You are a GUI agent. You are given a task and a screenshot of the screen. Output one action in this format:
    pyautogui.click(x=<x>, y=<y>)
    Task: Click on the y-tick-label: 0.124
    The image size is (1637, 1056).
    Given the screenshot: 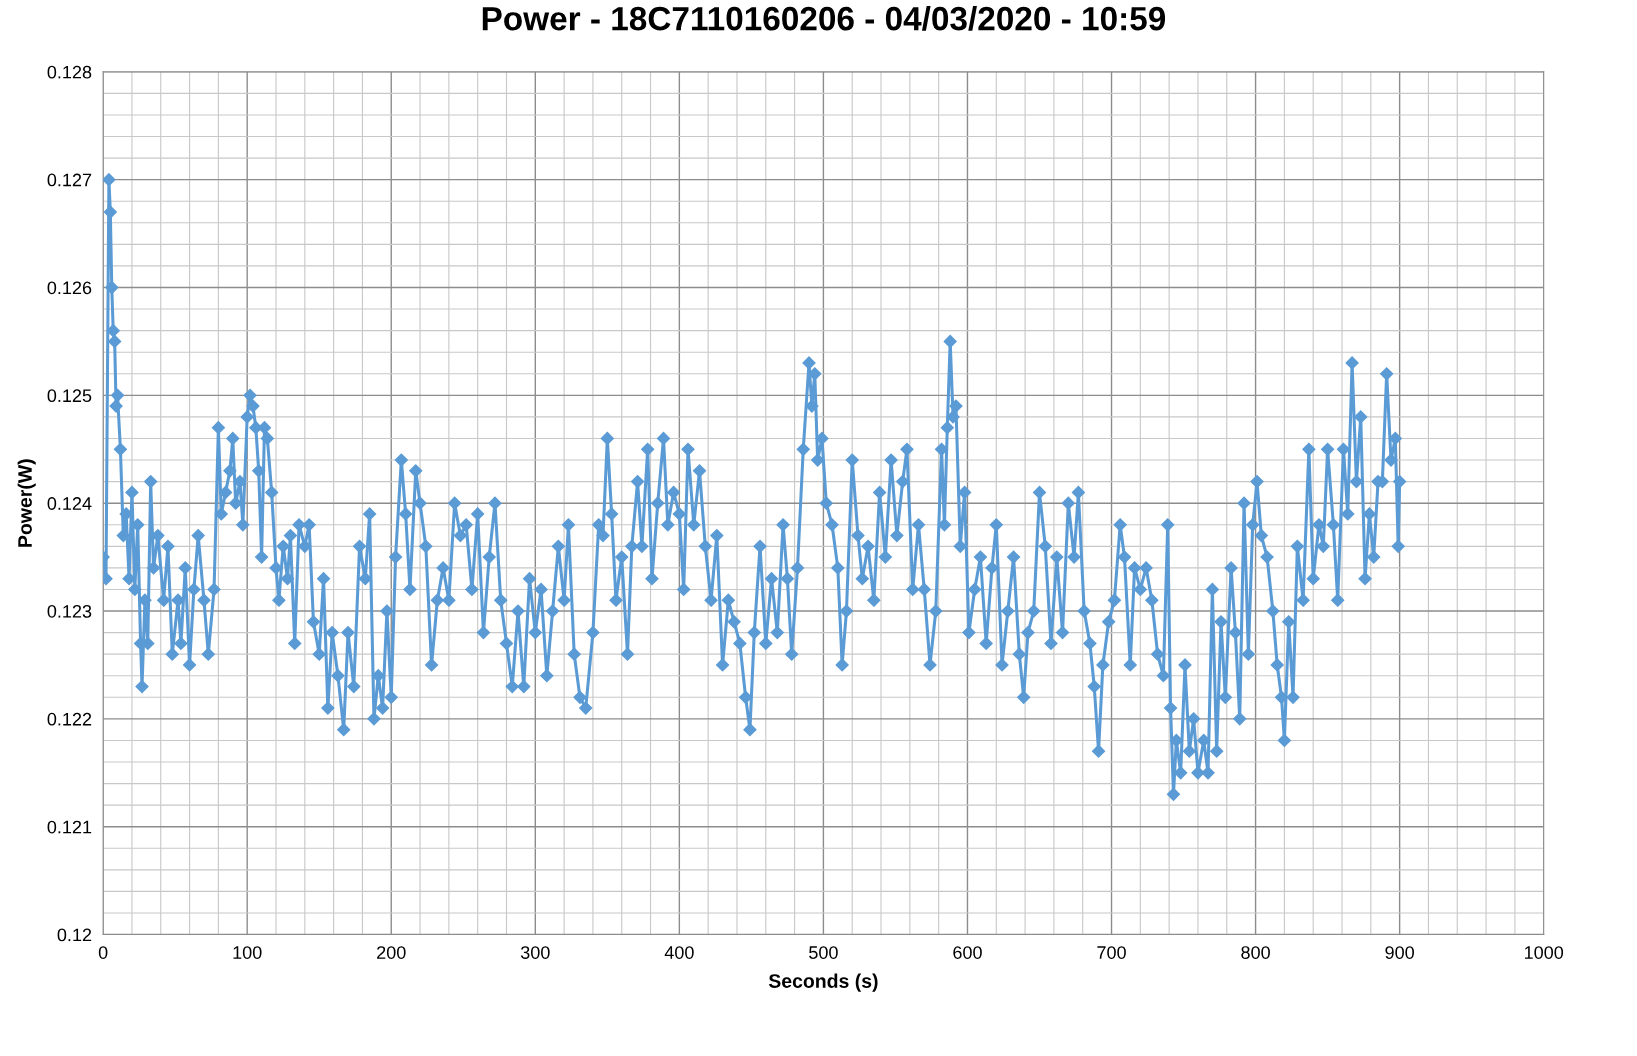 What is the action you would take?
    pyautogui.click(x=69, y=503)
    